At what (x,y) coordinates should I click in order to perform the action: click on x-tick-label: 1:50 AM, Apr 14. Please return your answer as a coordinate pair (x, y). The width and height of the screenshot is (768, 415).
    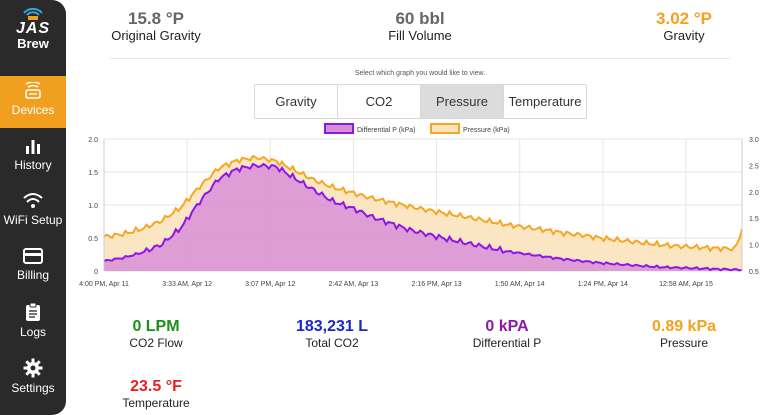
    Looking at the image, I should click on (520, 284).